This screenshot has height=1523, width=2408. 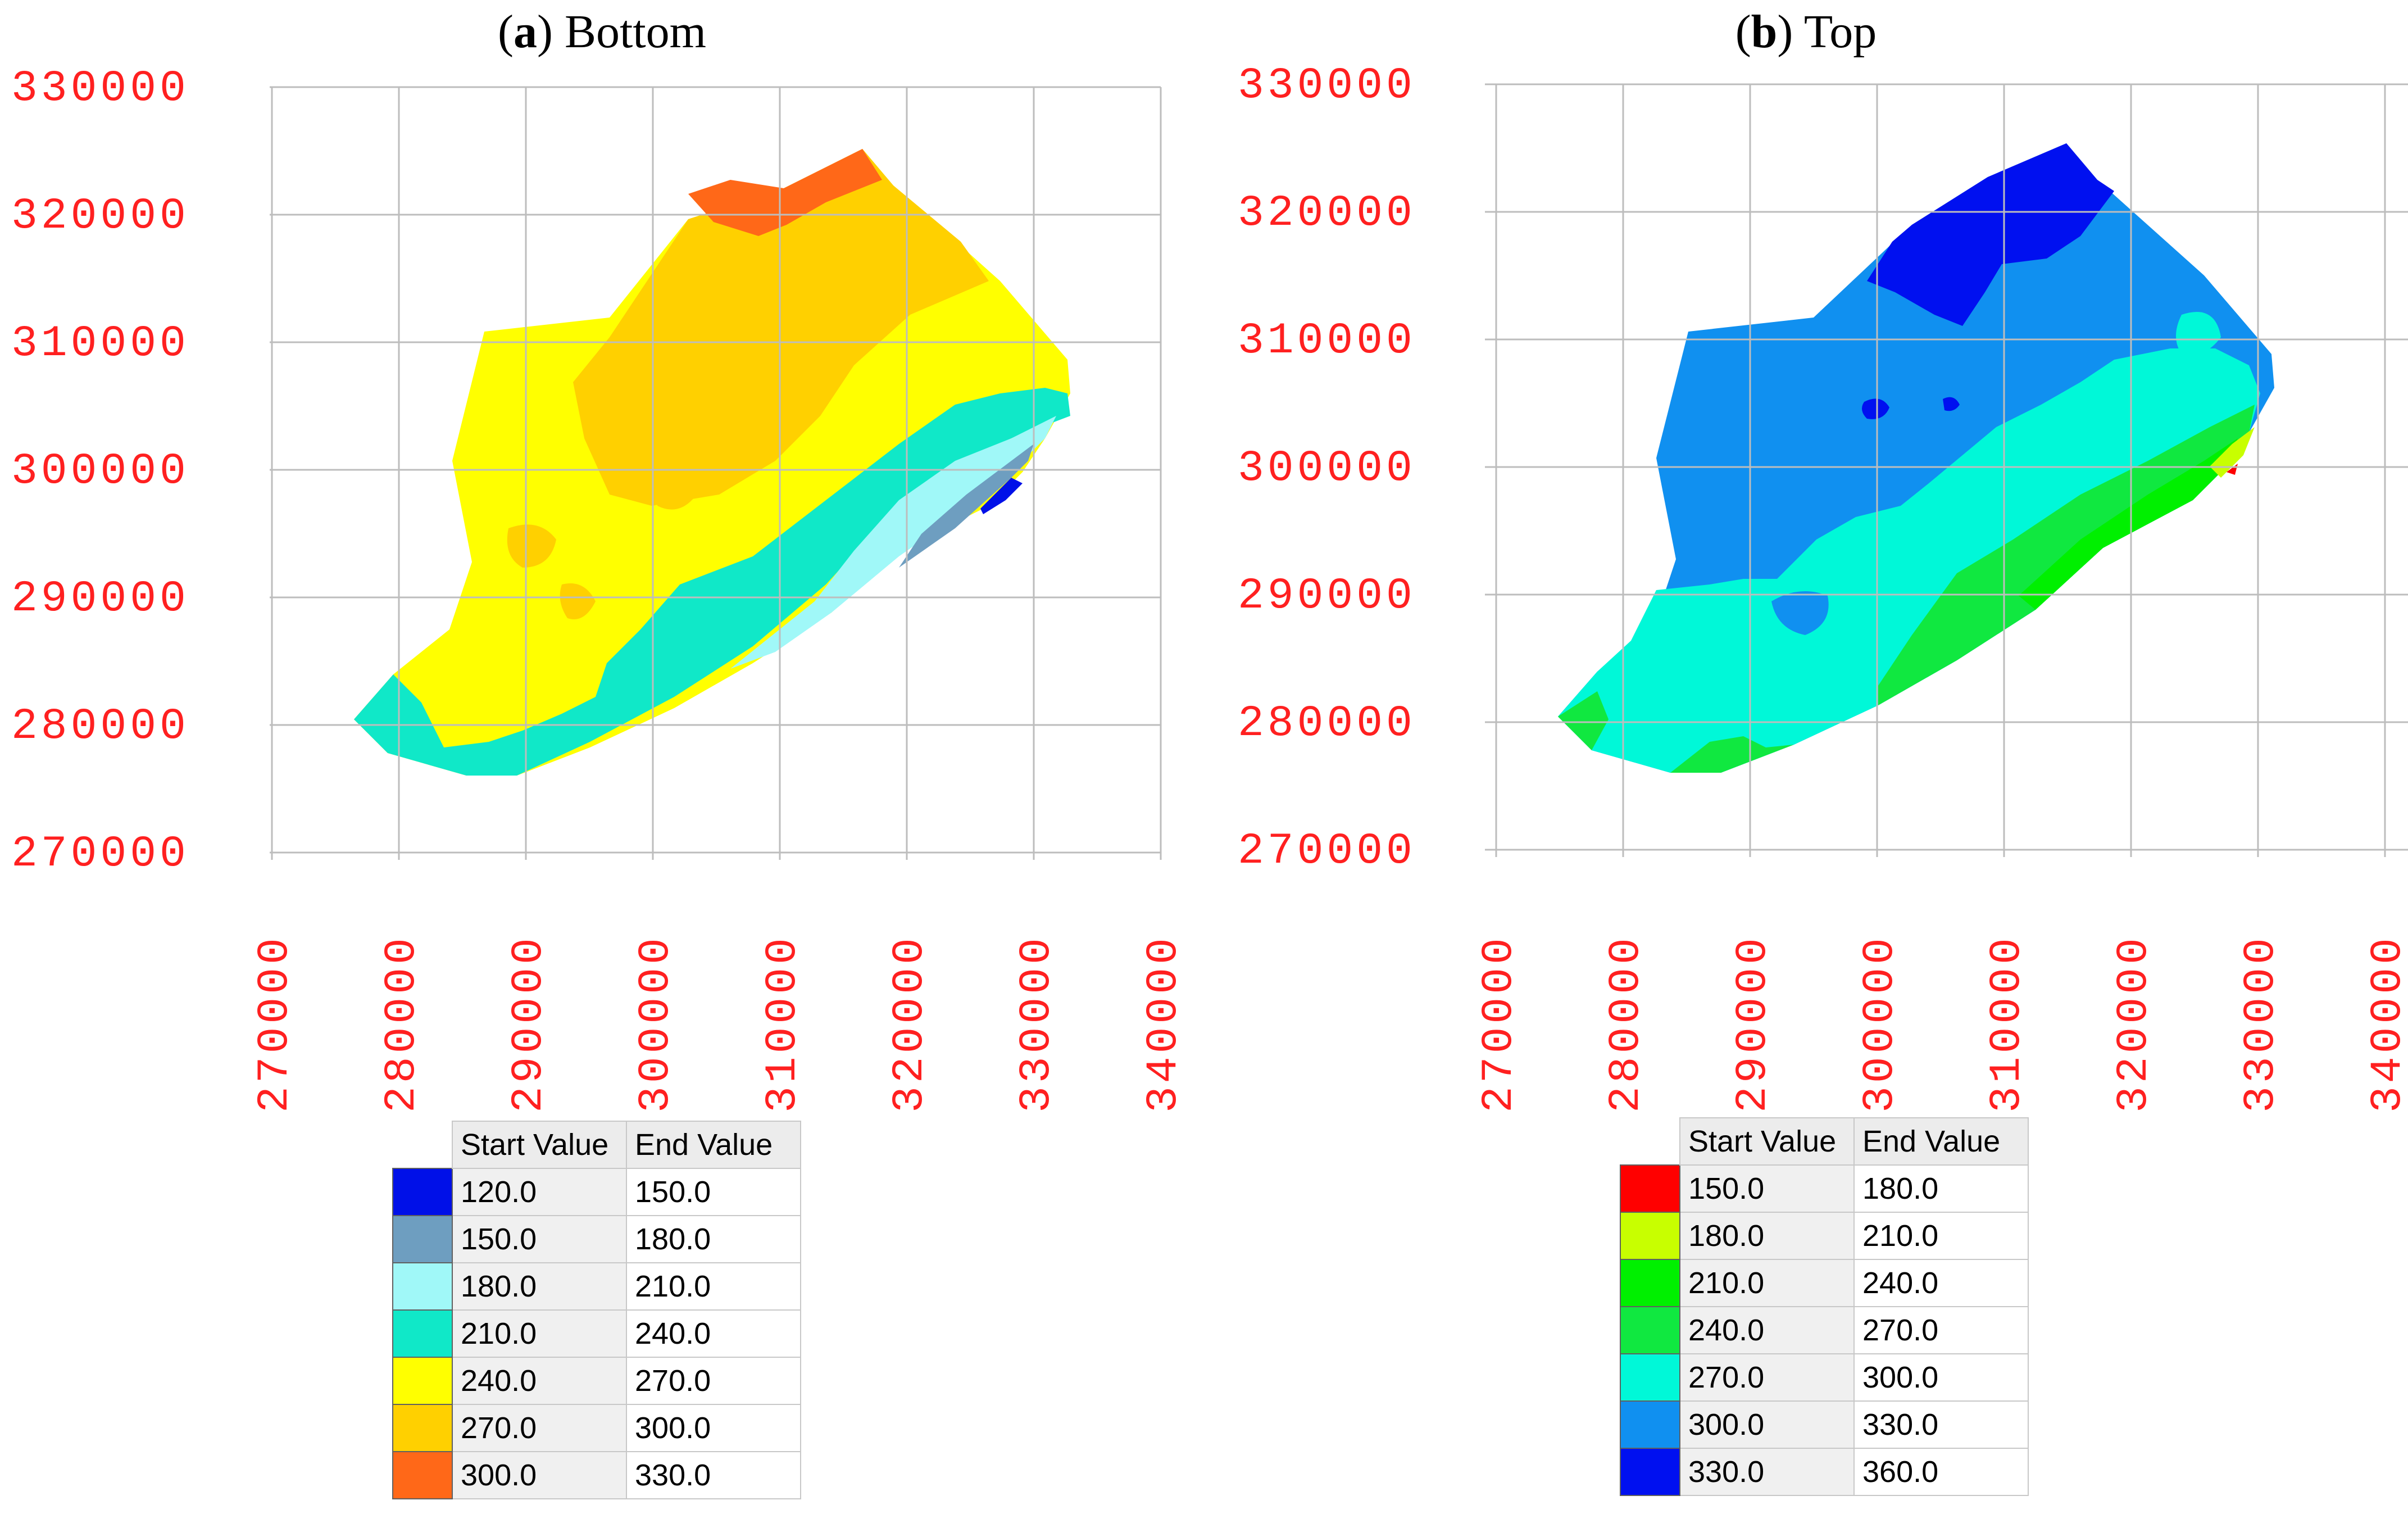 What do you see at coordinates (596, 1428) in the screenshot?
I see `legend-row: 270.0 300.0` at bounding box center [596, 1428].